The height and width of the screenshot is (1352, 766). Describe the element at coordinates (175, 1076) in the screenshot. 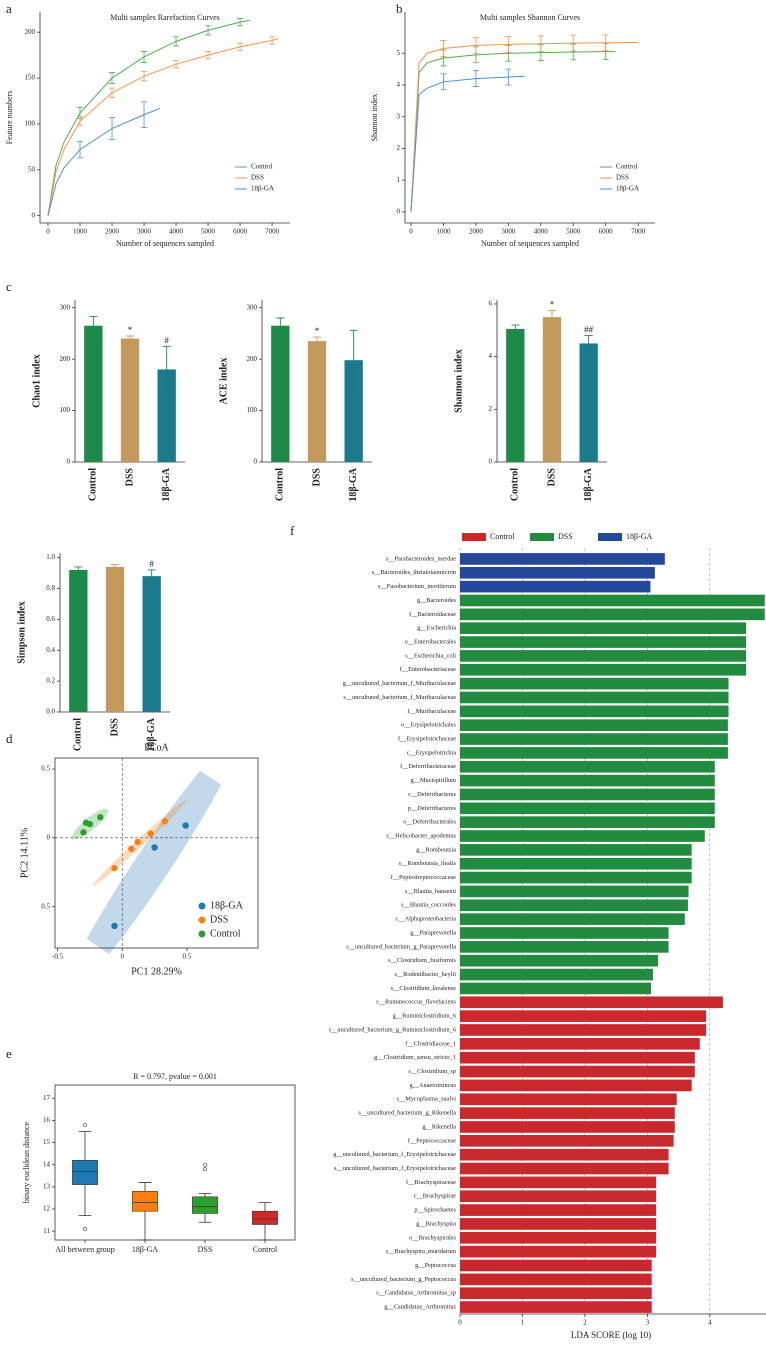

I see `chart-title: R = 0.797, pvalue = 0.001` at that location.